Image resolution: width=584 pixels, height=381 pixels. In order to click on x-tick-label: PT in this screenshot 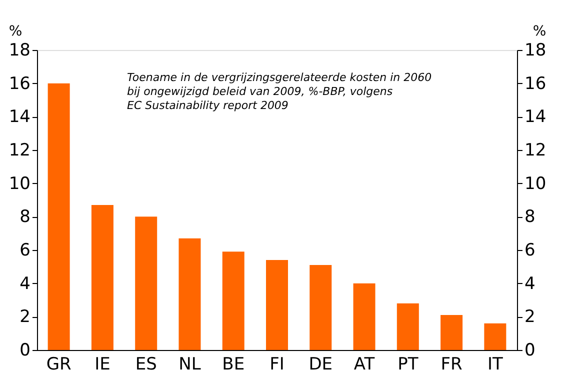, I will do `click(408, 364)`.